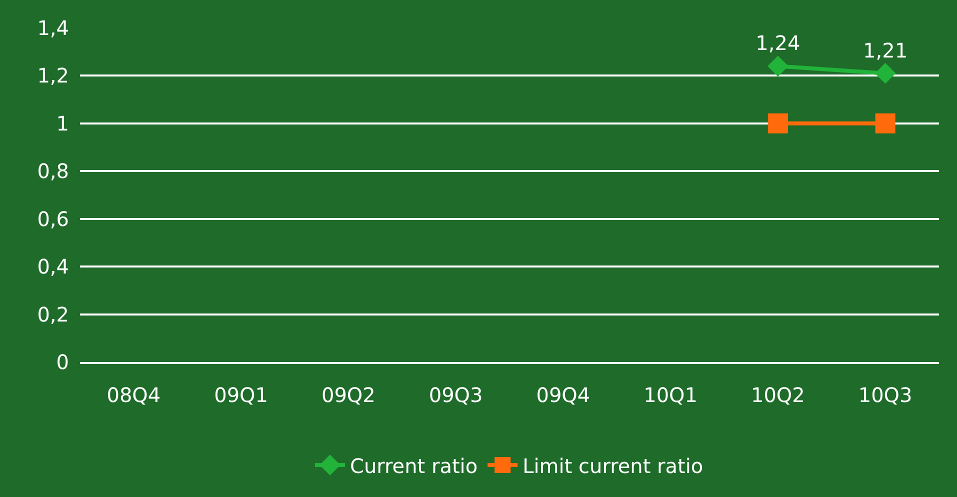 This screenshot has height=497, width=957. I want to click on y-tick-label: 1,2, so click(53, 76).